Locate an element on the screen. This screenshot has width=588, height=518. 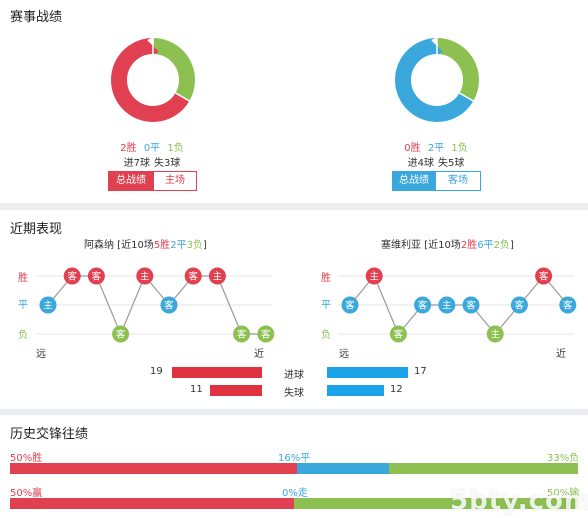
away-draws: 2平 is located at coordinates (436, 148).